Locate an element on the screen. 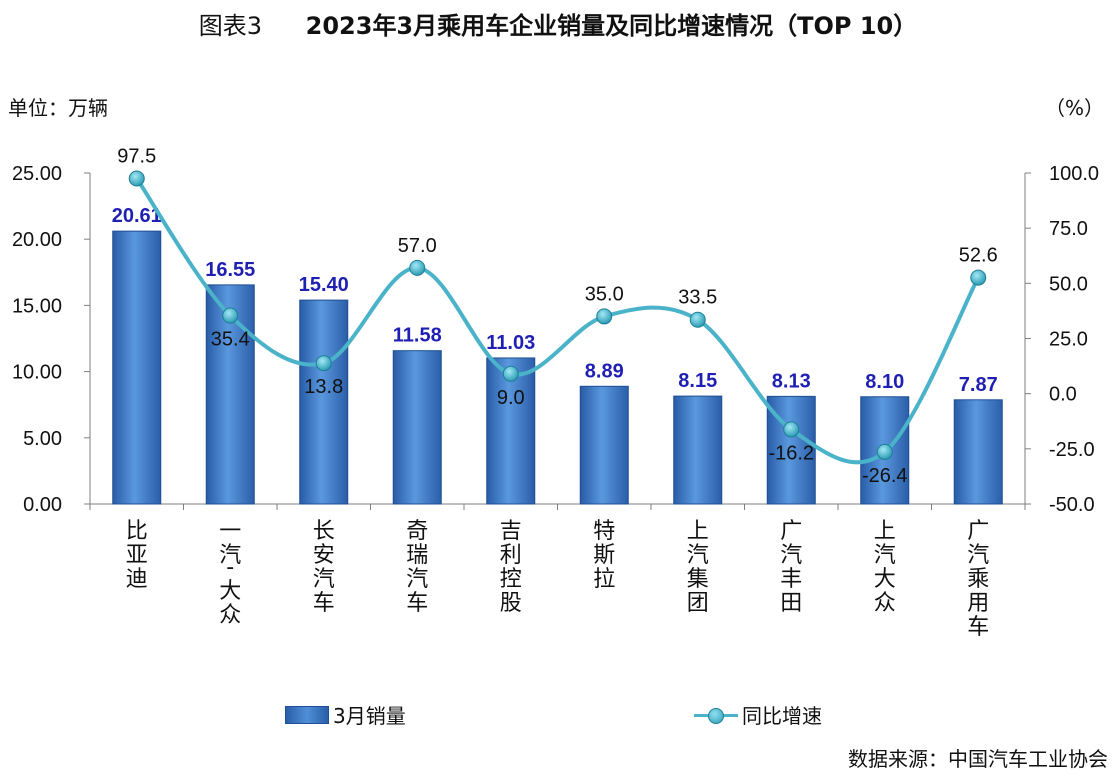 The image size is (1116, 780). growth-rate-label: 35.4 is located at coordinates (230, 340).